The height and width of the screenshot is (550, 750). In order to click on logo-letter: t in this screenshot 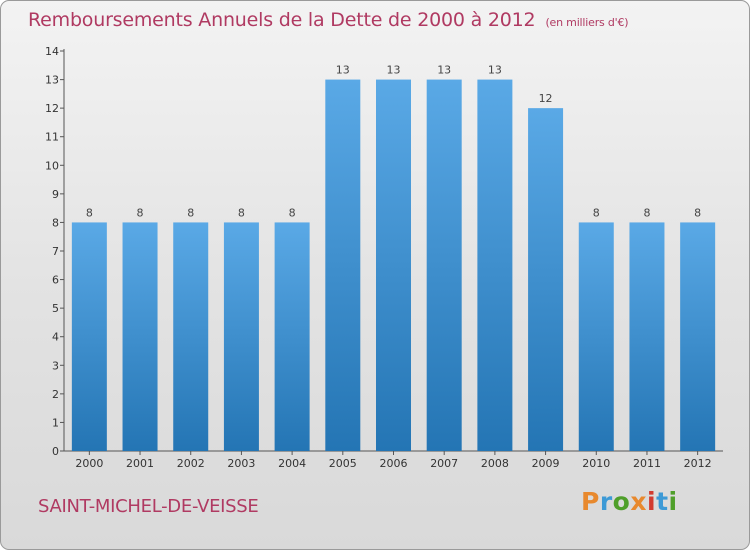, I will do `click(662, 501)`.